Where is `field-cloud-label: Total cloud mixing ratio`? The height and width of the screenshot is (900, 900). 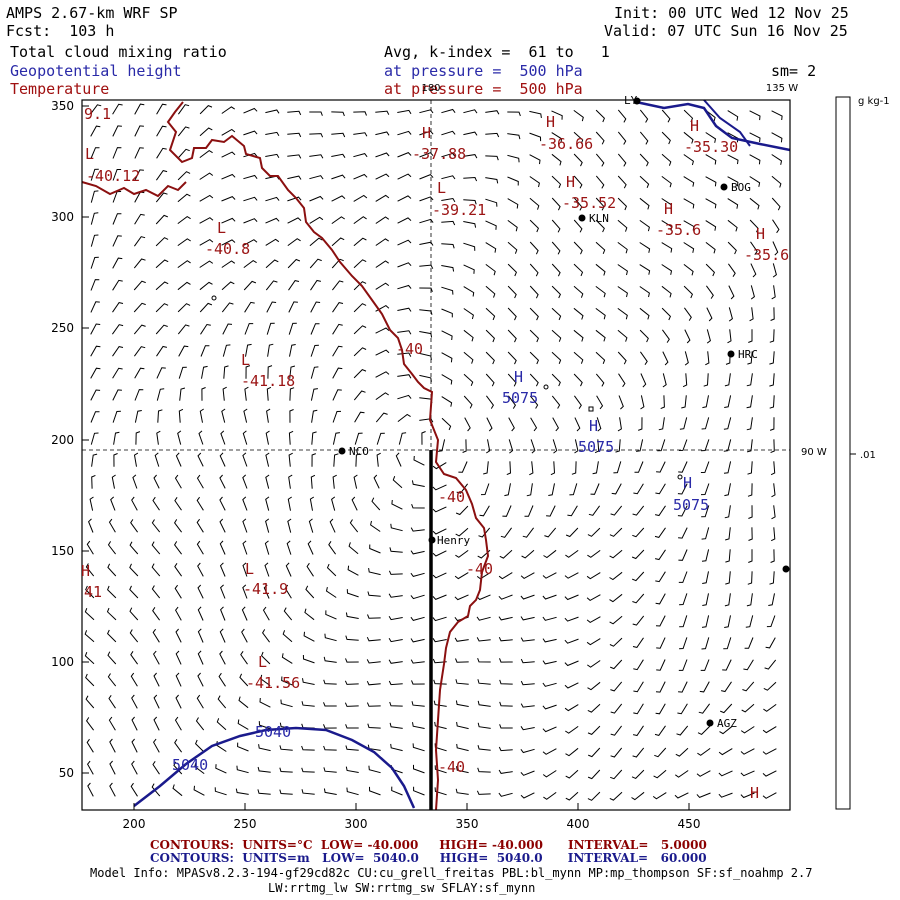 field-cloud-label: Total cloud mixing ratio is located at coordinates (118, 52).